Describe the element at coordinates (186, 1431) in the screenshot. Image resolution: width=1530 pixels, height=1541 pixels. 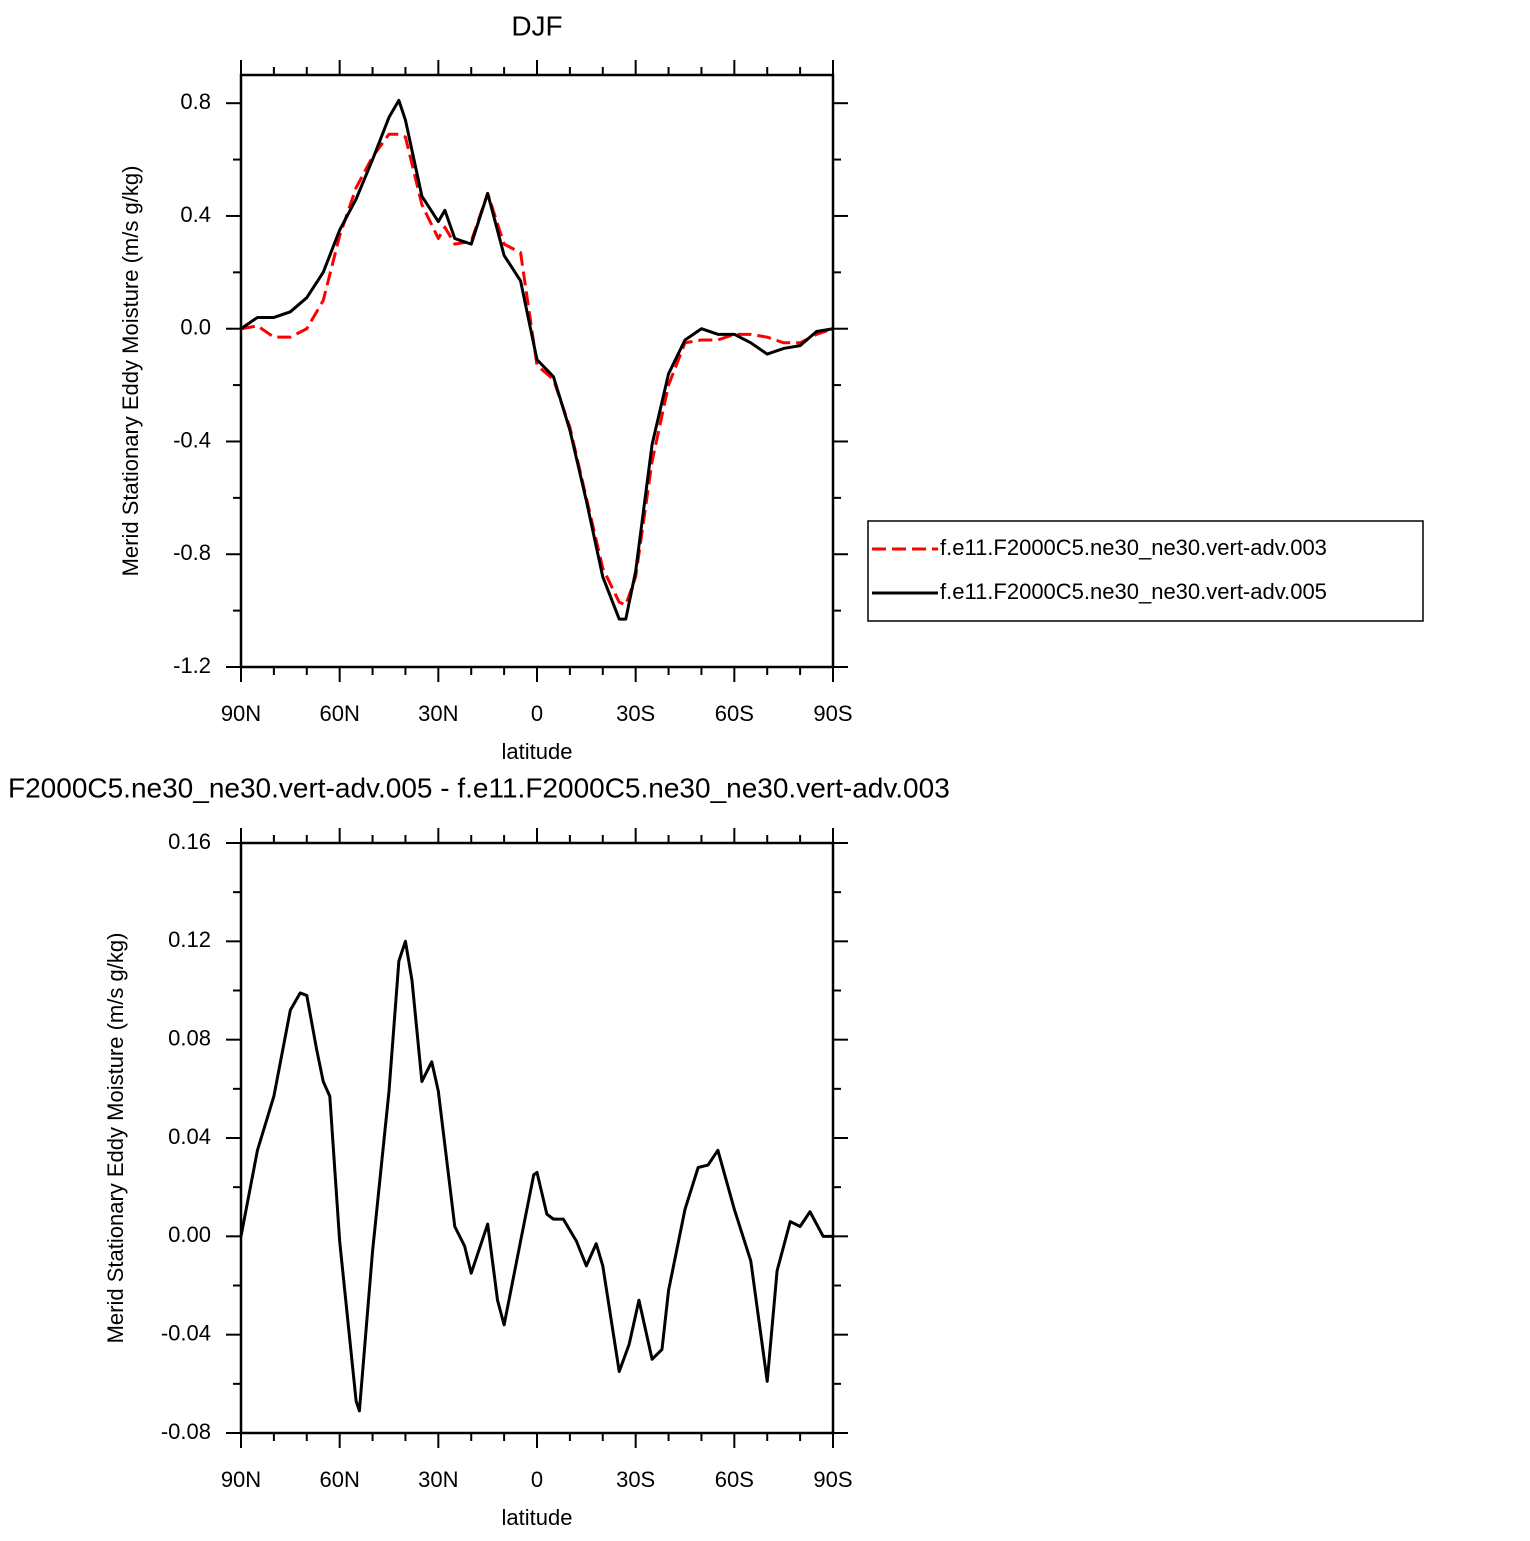
I see `y-tick-label: -0.08` at that location.